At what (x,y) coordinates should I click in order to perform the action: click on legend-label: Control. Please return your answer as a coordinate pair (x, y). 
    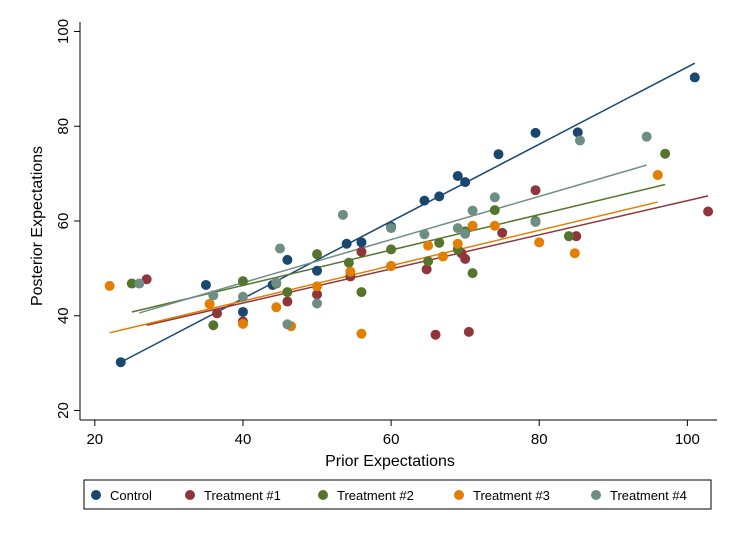
    Looking at the image, I should click on (131, 495).